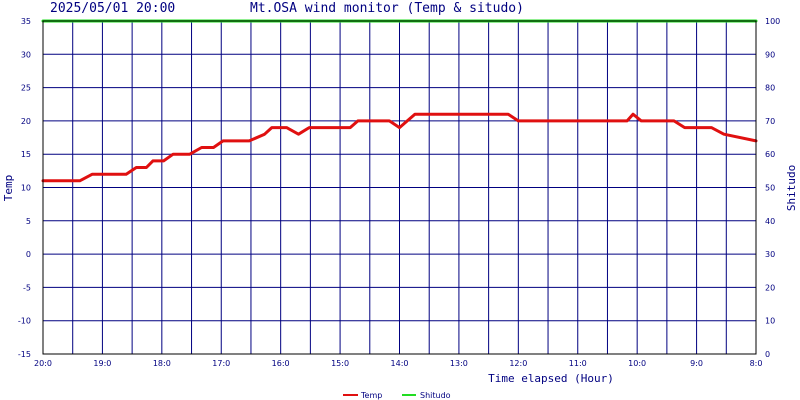  What do you see at coordinates (756, 363) in the screenshot?
I see `x-tick-label: 8:0` at bounding box center [756, 363].